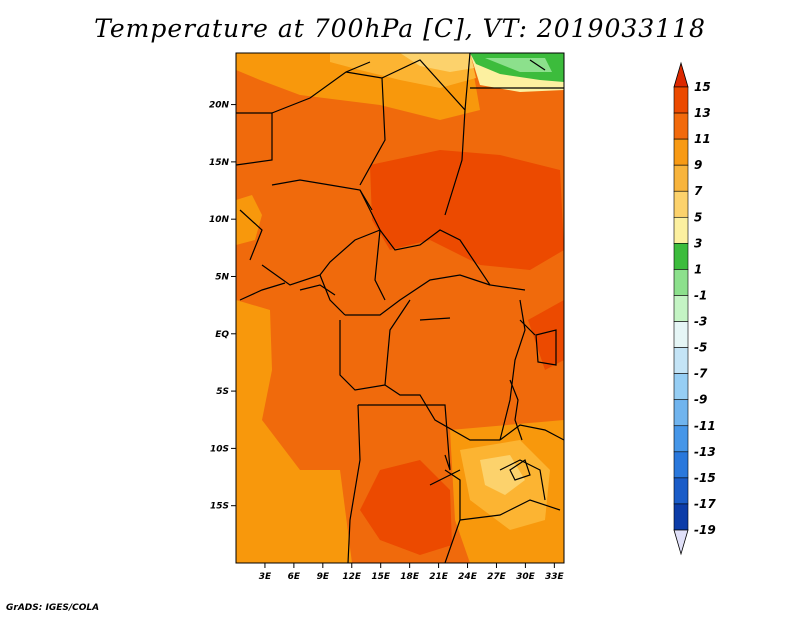 The image size is (800, 618). What do you see at coordinates (705, 478) in the screenshot?
I see `colorbar-label: -15` at bounding box center [705, 478].